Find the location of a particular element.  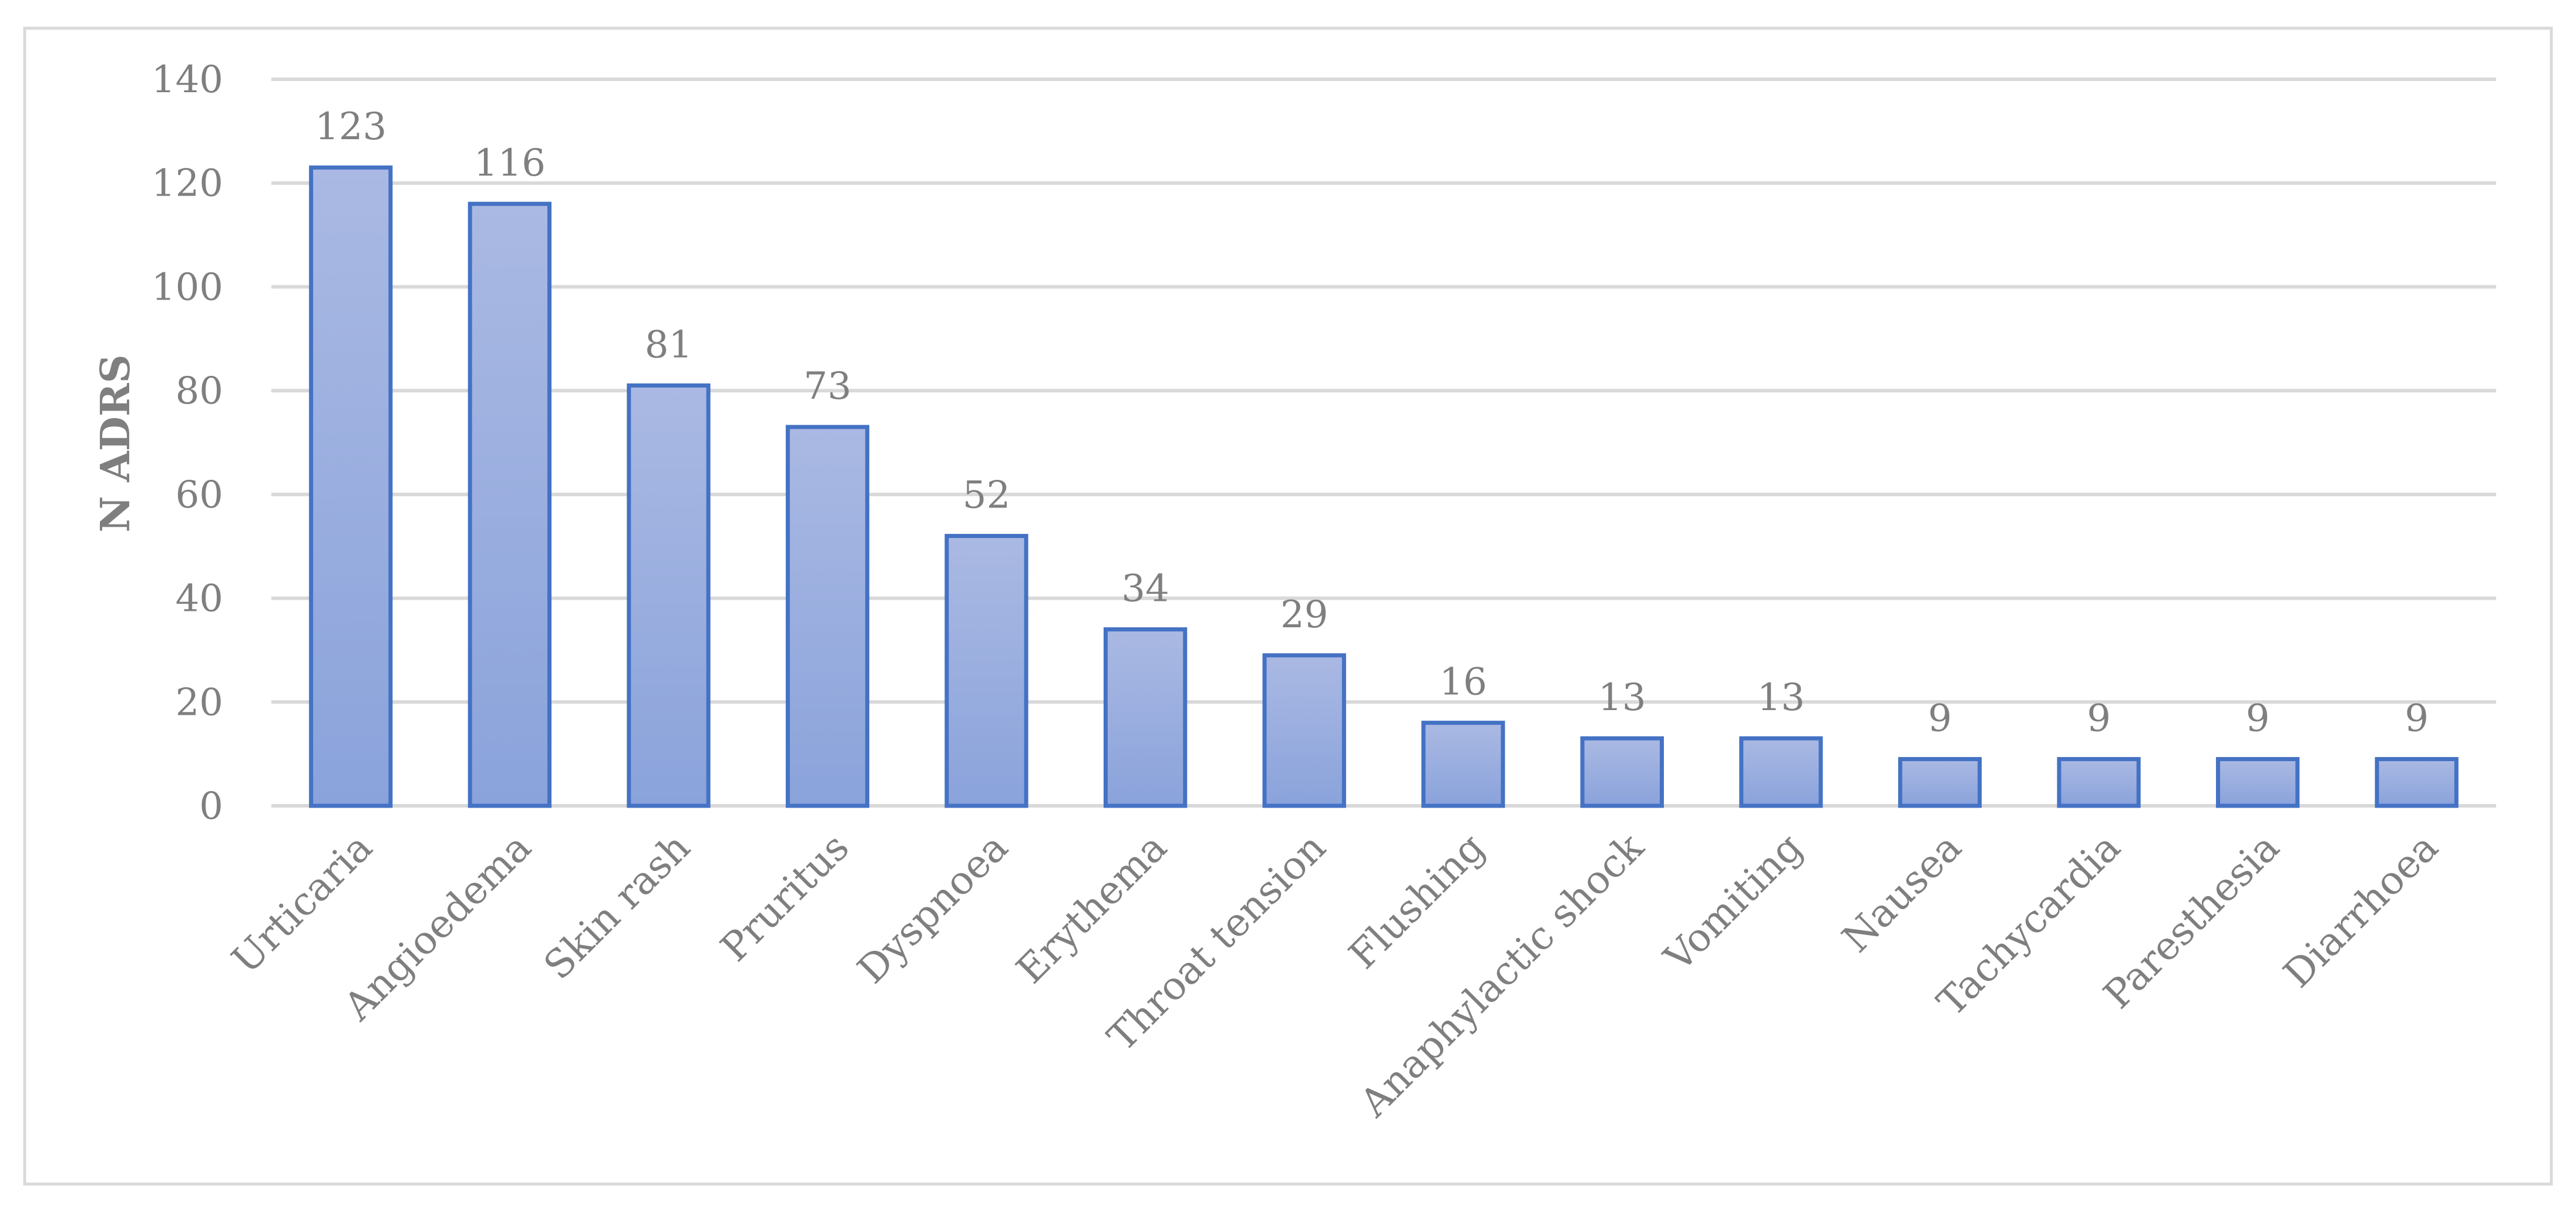

bar-anaphylactic-shock is located at coordinates (1622, 772).